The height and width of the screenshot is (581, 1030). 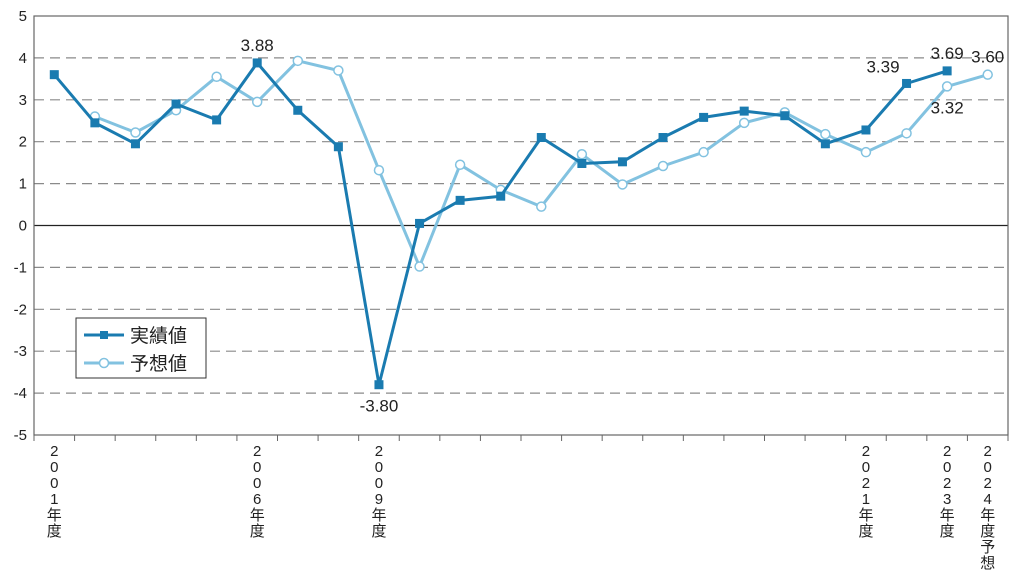 What do you see at coordinates (23, 58) in the screenshot?
I see `y-tick-label: 4` at bounding box center [23, 58].